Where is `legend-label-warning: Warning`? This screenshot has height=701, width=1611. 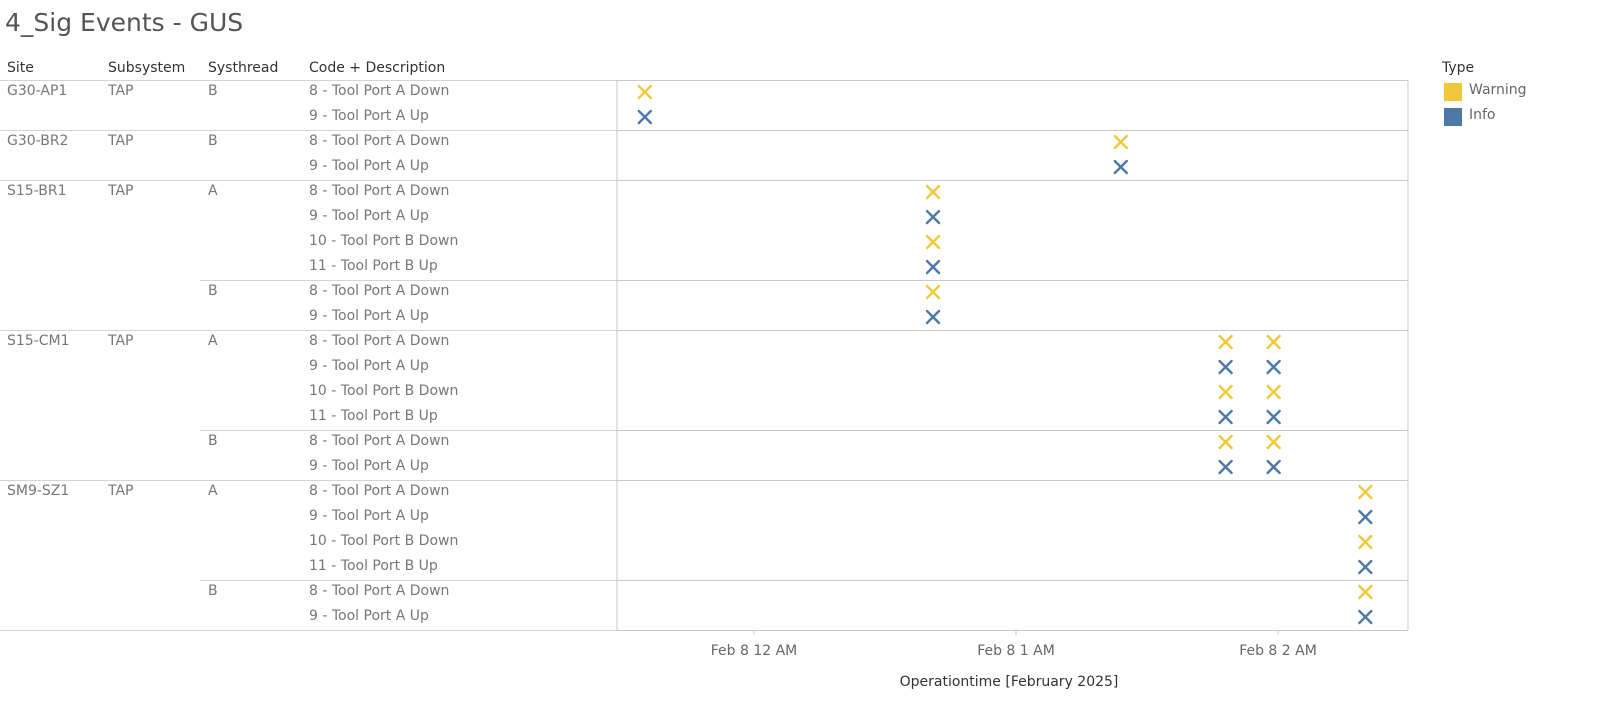
legend-label-warning: Warning is located at coordinates (1498, 90).